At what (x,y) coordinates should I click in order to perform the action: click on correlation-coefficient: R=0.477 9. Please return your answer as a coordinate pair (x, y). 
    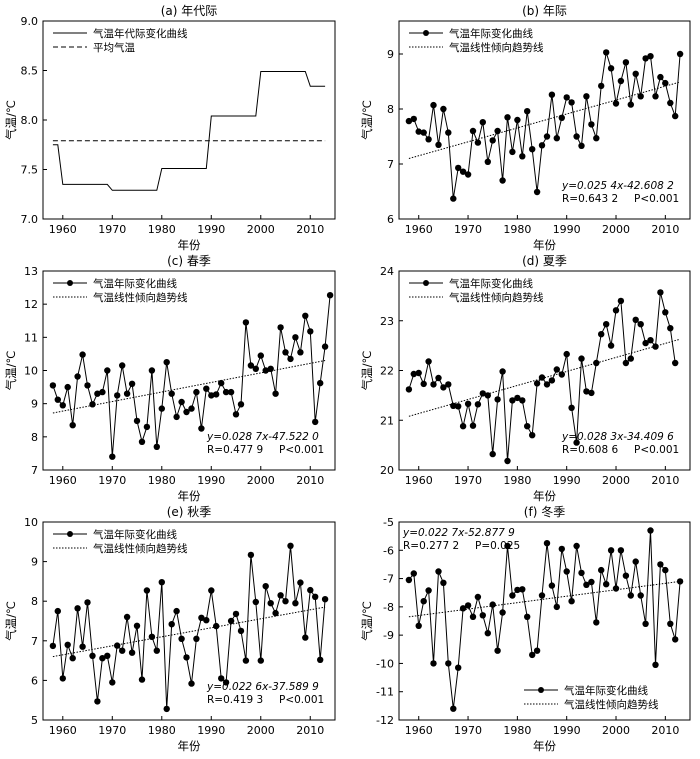
    Looking at the image, I should click on (235, 450).